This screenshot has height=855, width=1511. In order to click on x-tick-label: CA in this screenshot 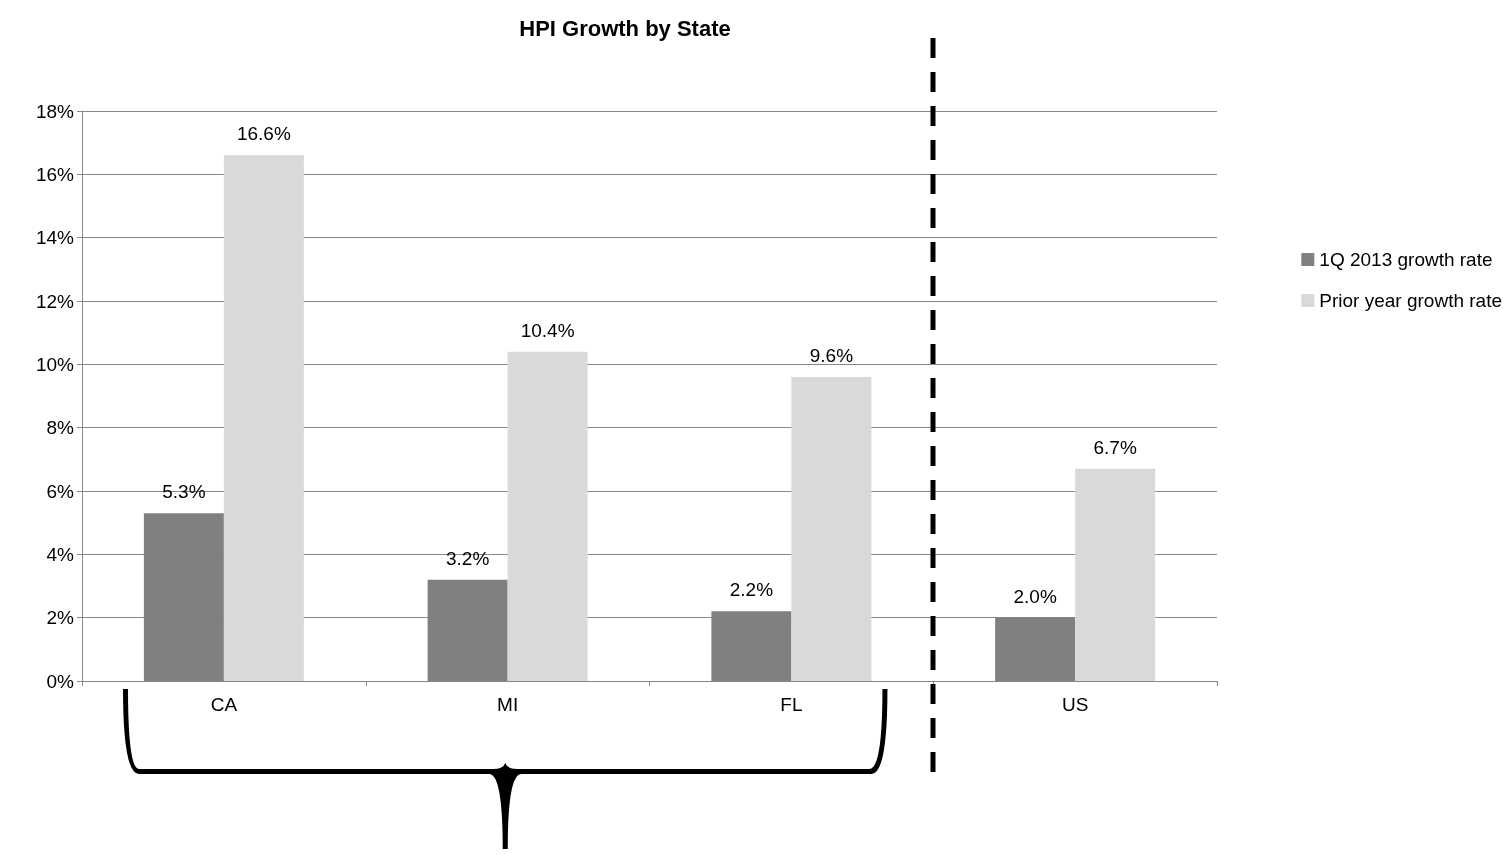, I will do `click(224, 704)`.